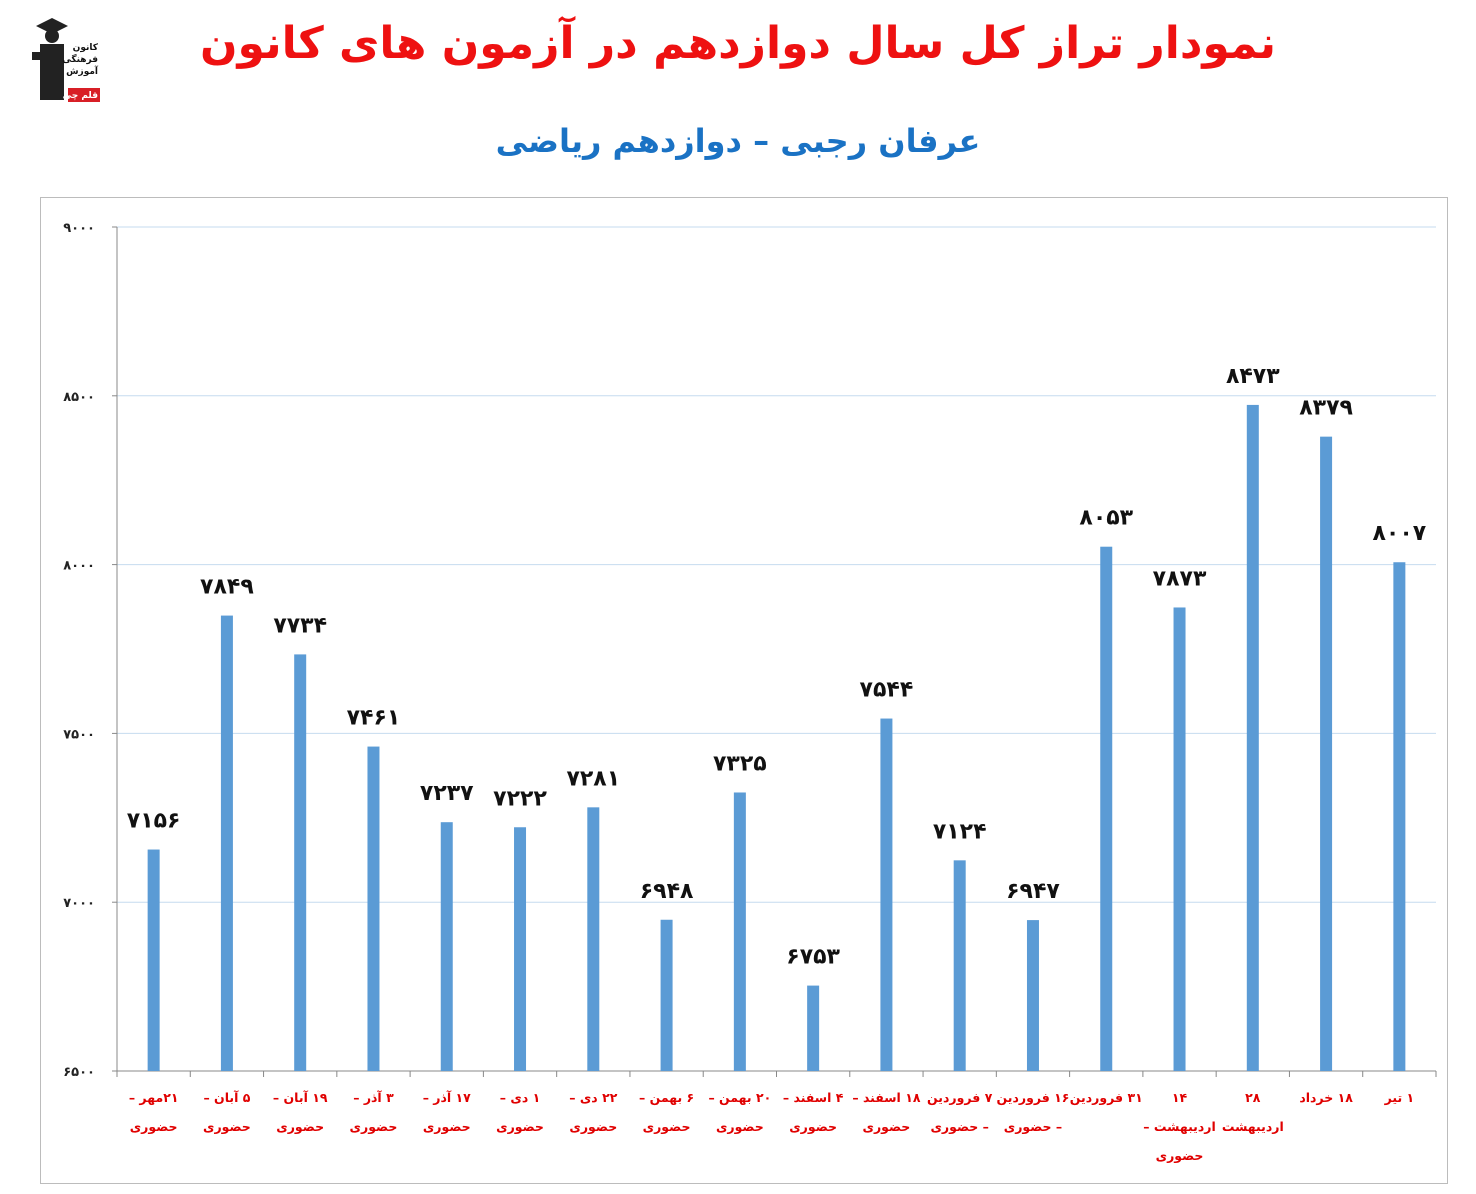 Image resolution: width=1476 pixels, height=1194 pixels. What do you see at coordinates (300, 1097) in the screenshot?
I see `x-category-label: ۱۹ آبان –` at bounding box center [300, 1097].